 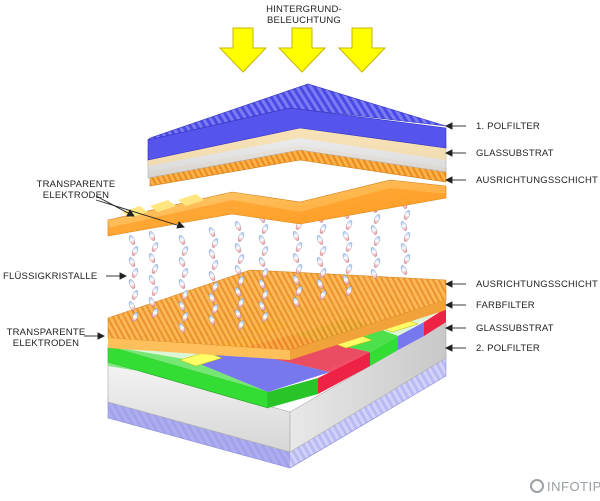 I want to click on label-glassubstrat-bottom: GLASSUBSTRAT, so click(x=515, y=328).